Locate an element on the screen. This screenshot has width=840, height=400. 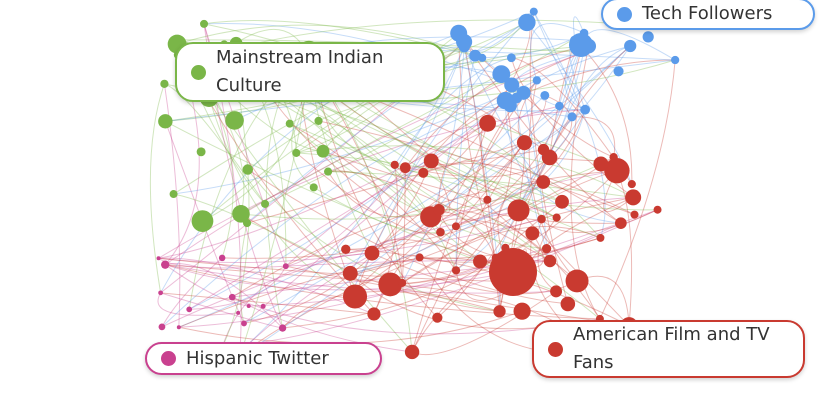
label-text: Mainstream Indian Culture is located at coordinates (300, 71).